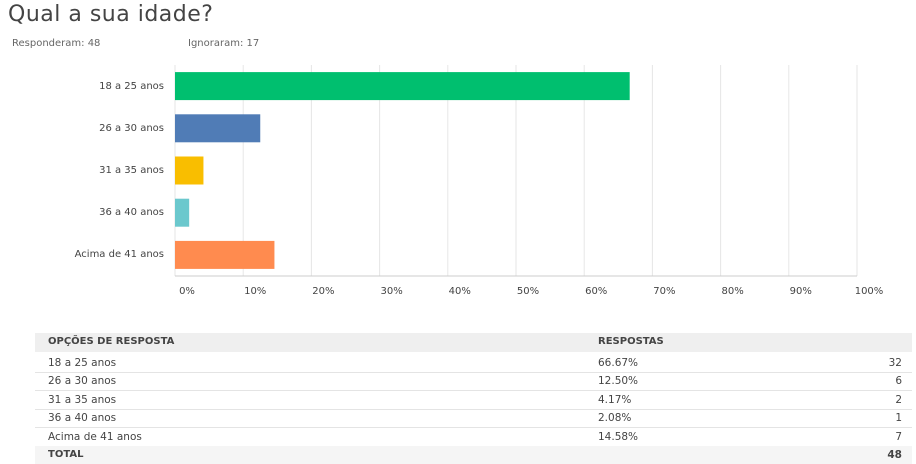  I want to click on header-cell: RESPOSTAS, so click(631, 341).